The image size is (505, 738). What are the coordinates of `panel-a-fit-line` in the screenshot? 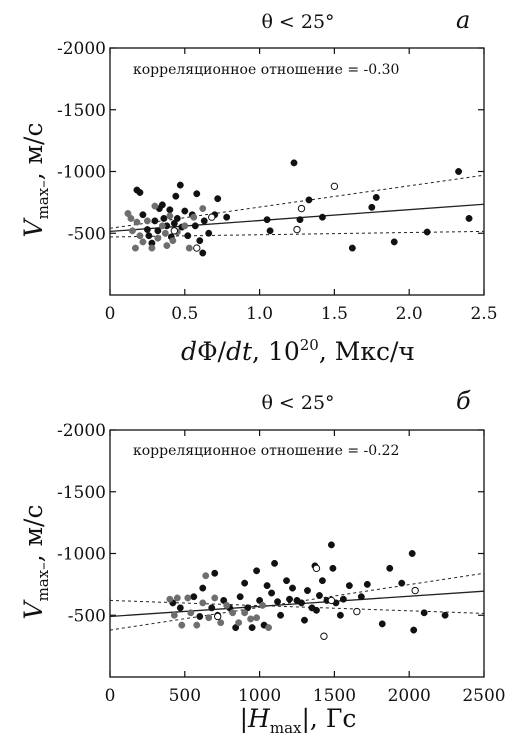 It's located at (297, 218).